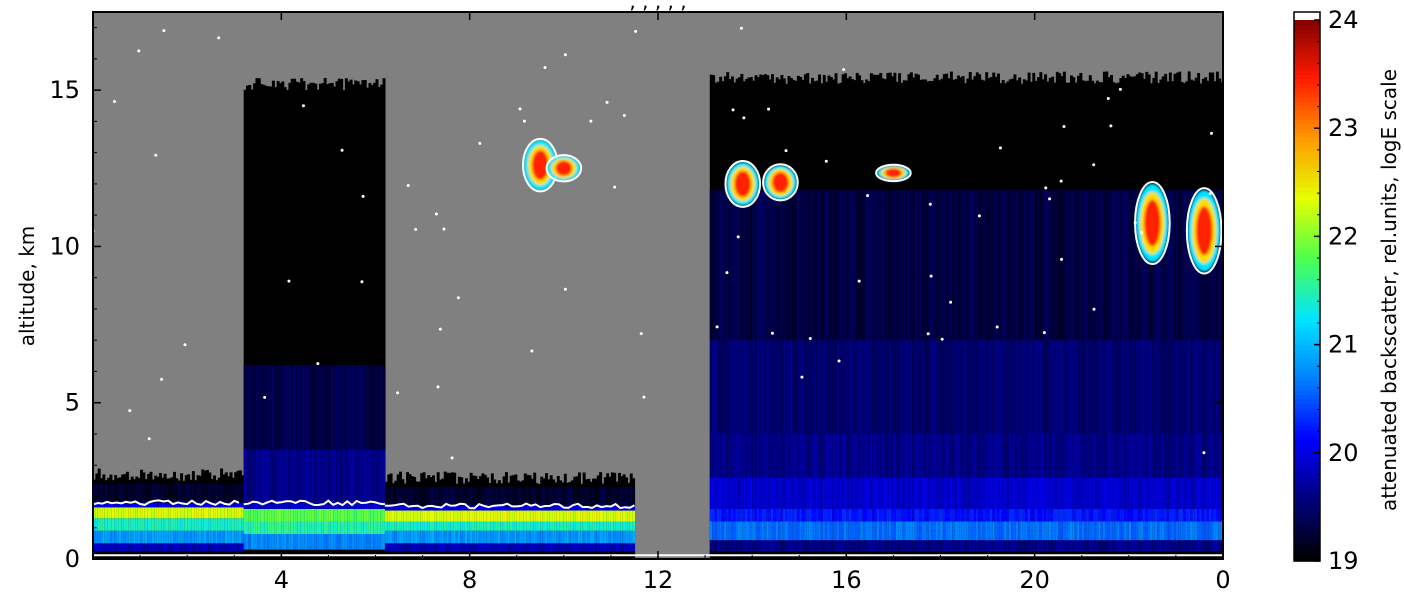  Describe the element at coordinates (72, 403) in the screenshot. I see `y-tick-label: 5` at that location.